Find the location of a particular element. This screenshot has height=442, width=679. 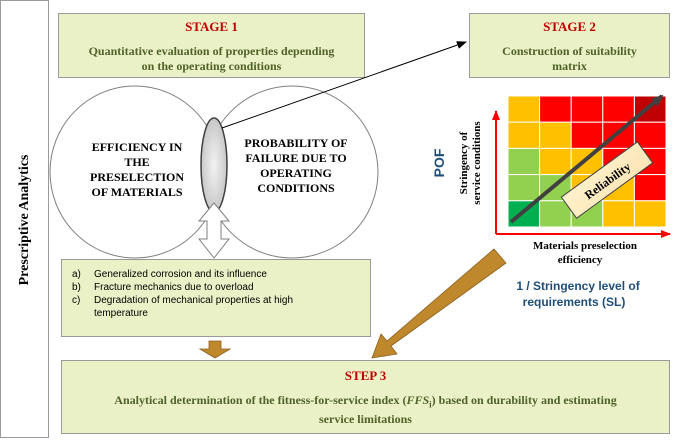

stage2-line1: Construction of suitability is located at coordinates (569, 51).